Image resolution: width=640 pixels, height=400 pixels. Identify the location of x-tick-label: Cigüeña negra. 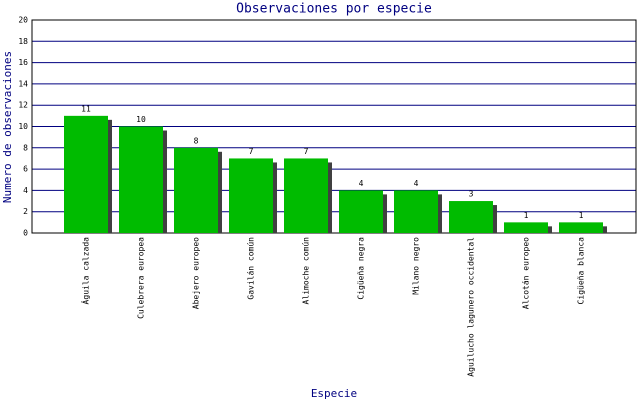
(361, 268).